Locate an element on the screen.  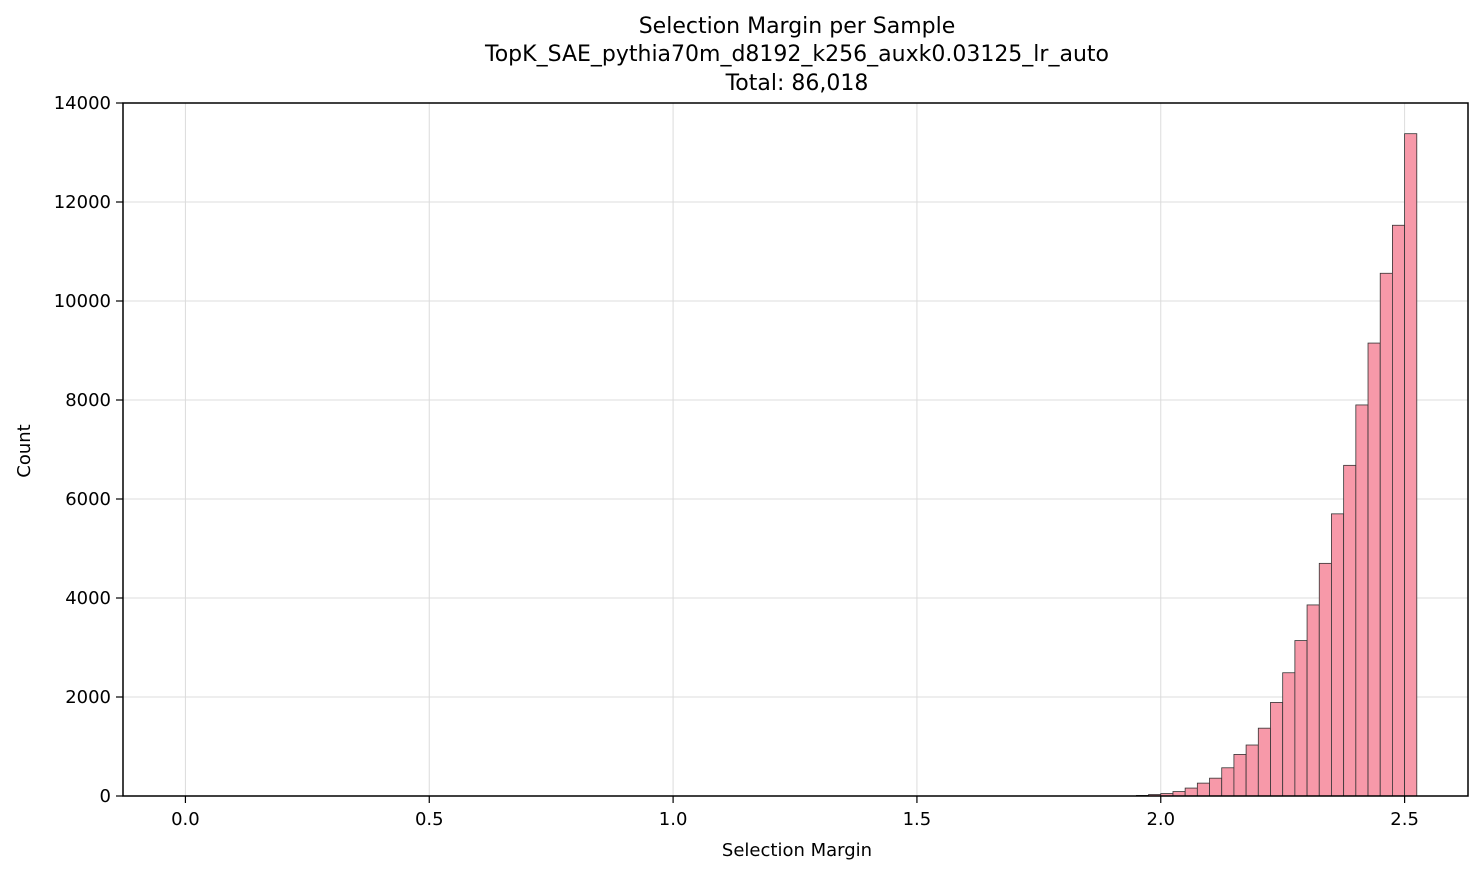
x-tick-label: 1.5 is located at coordinates (917, 819).